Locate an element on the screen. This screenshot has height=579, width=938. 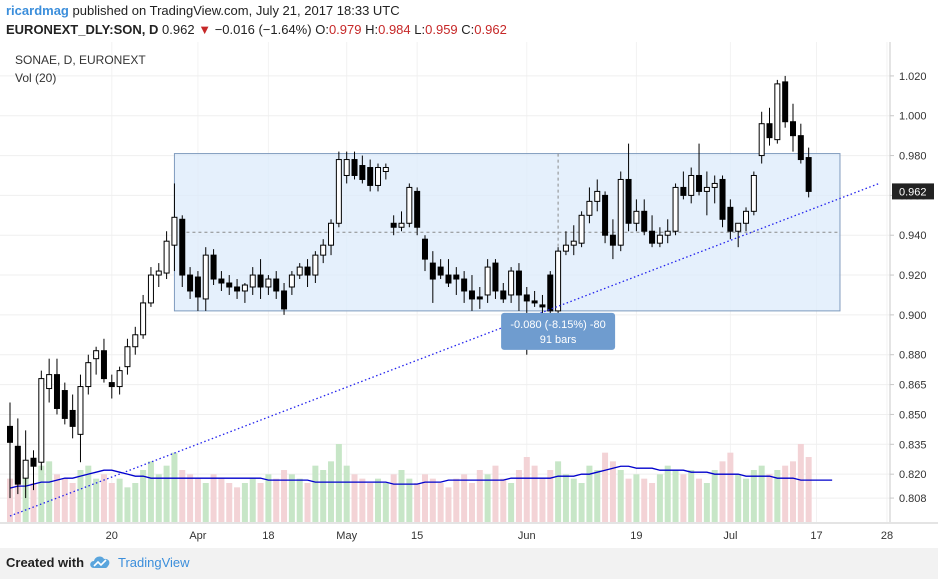
close-label: C: is located at coordinates (468, 29).